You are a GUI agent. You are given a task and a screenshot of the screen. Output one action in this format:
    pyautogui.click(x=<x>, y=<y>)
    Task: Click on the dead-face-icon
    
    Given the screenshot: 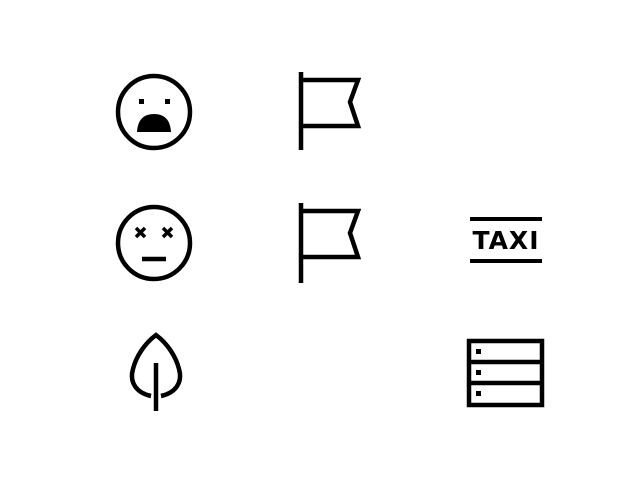 What is the action you would take?
    pyautogui.click(x=154, y=243)
    